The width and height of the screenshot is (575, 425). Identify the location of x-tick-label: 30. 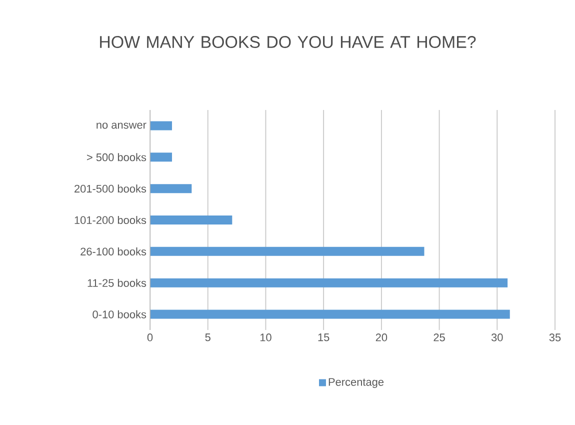
(497, 338).